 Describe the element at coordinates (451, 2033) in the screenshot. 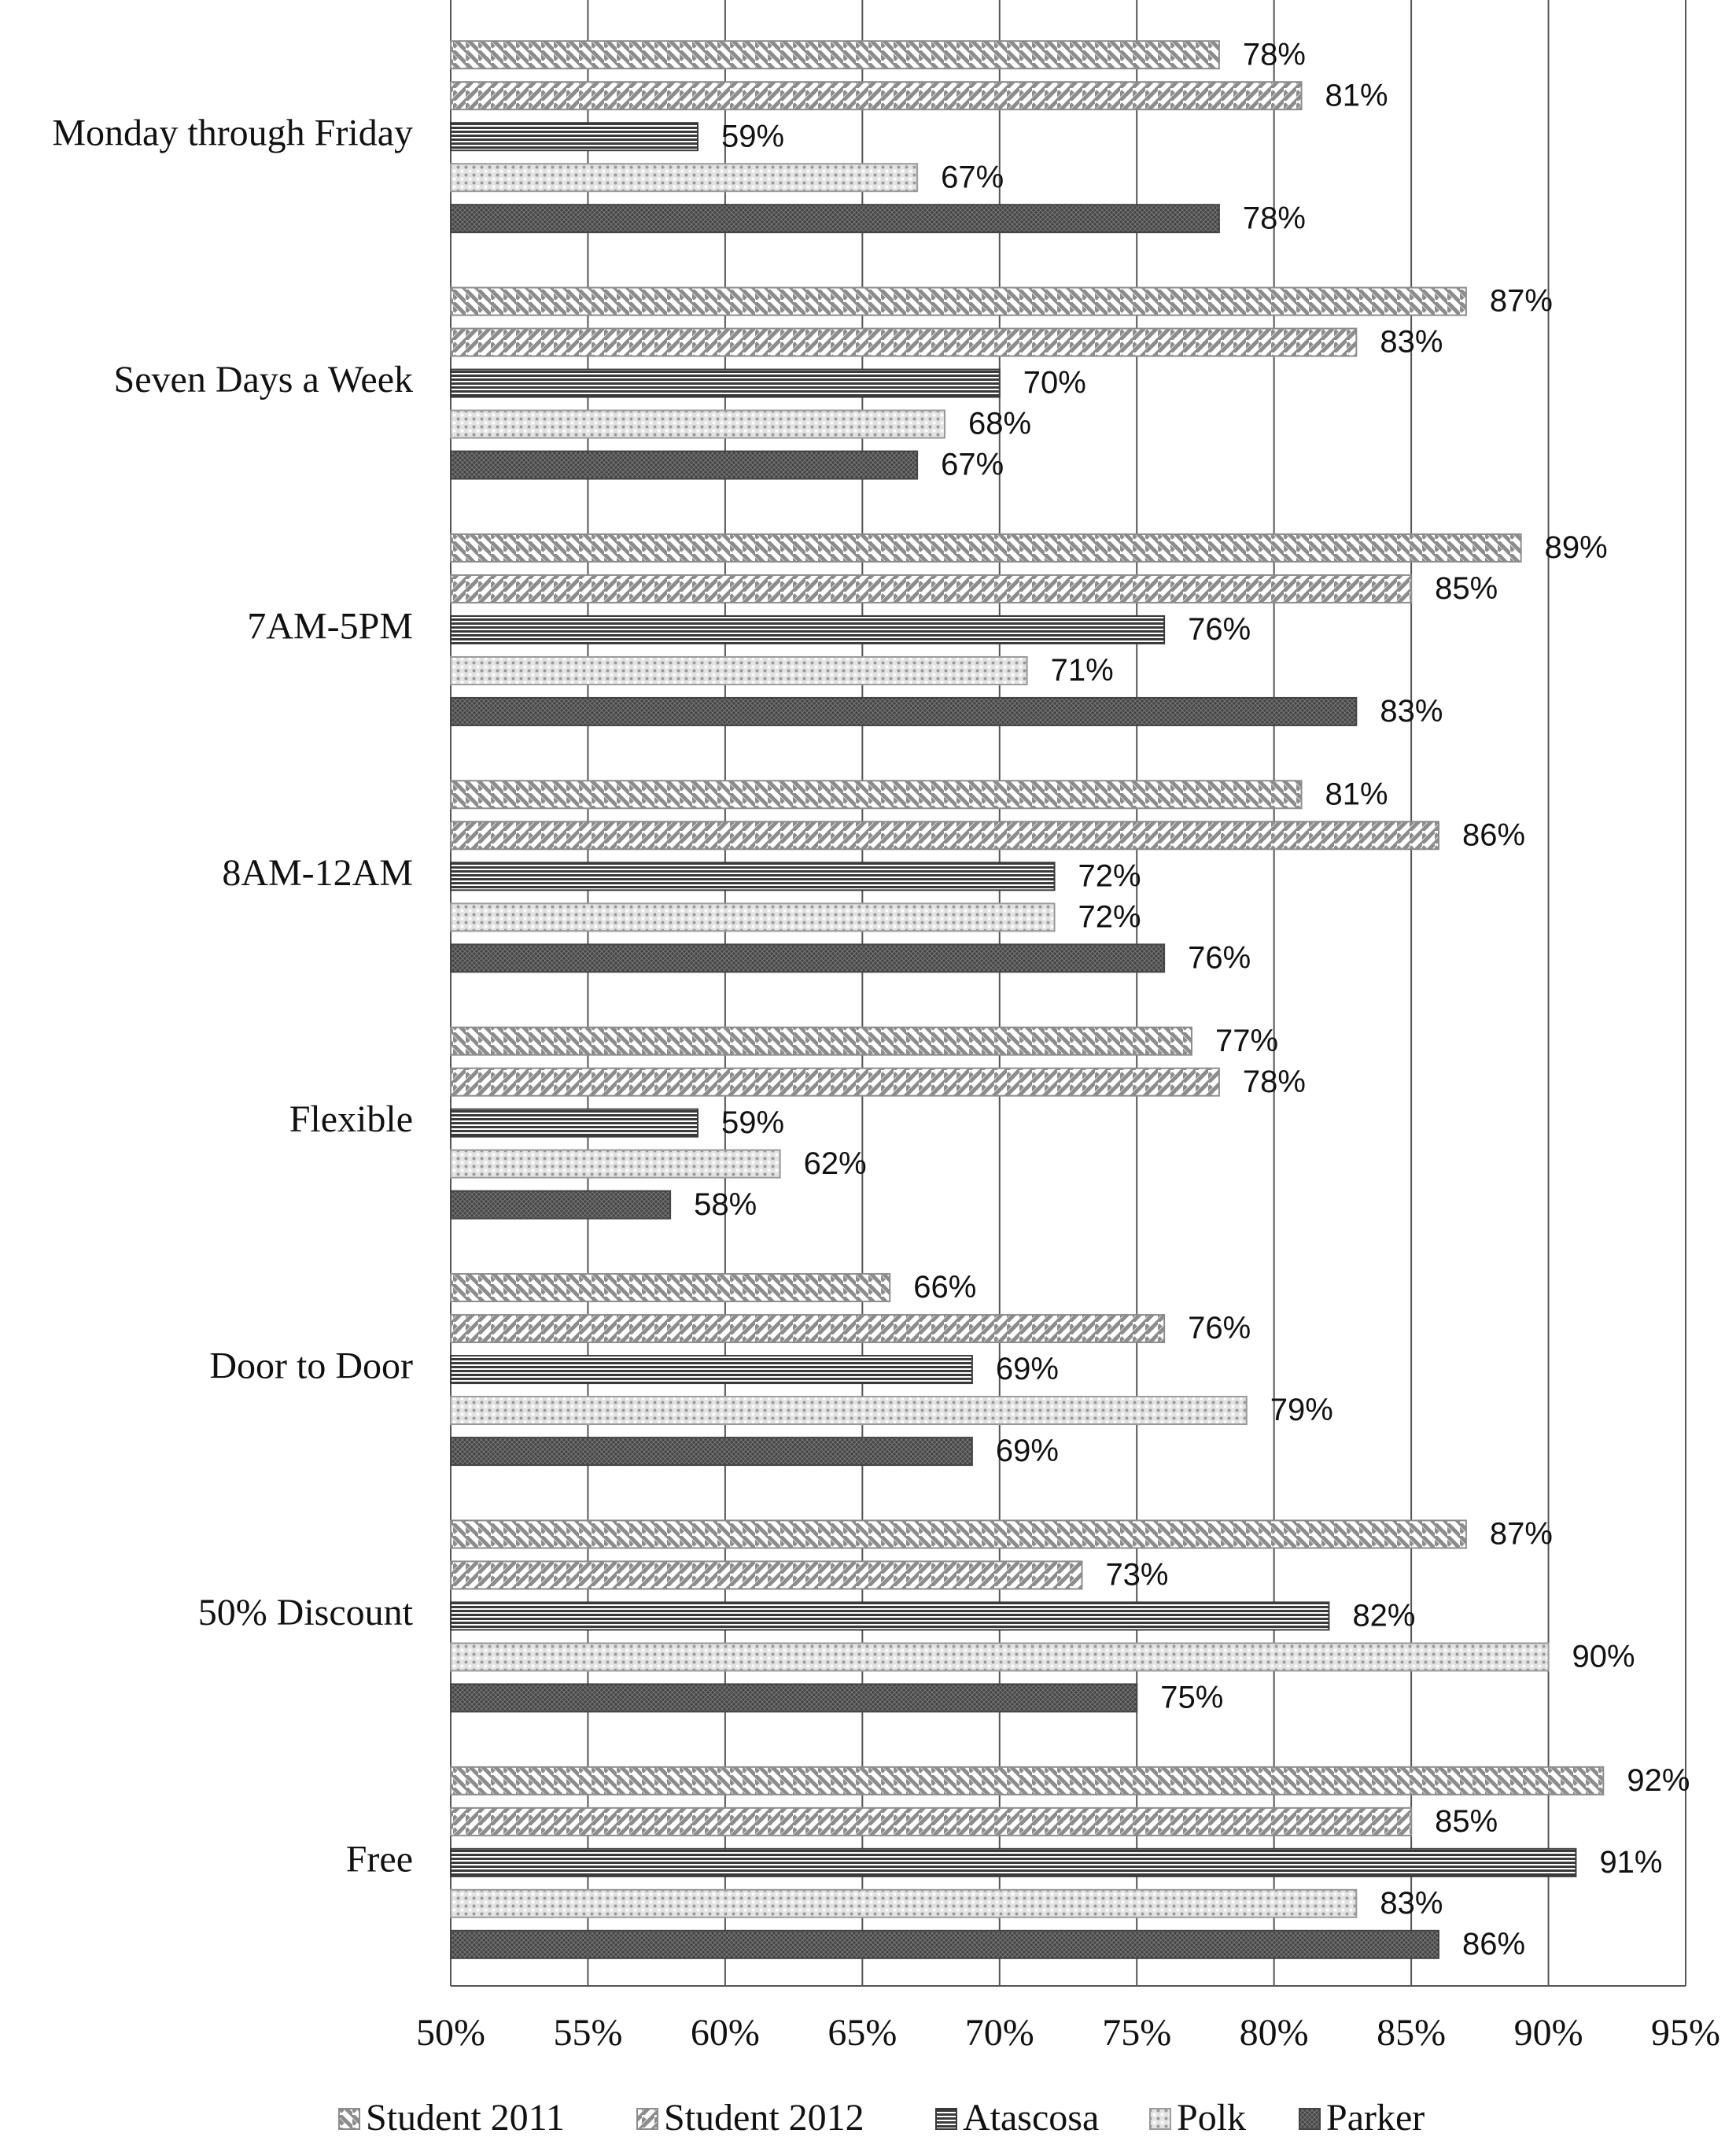

I see `x-tick-label: 50%` at that location.